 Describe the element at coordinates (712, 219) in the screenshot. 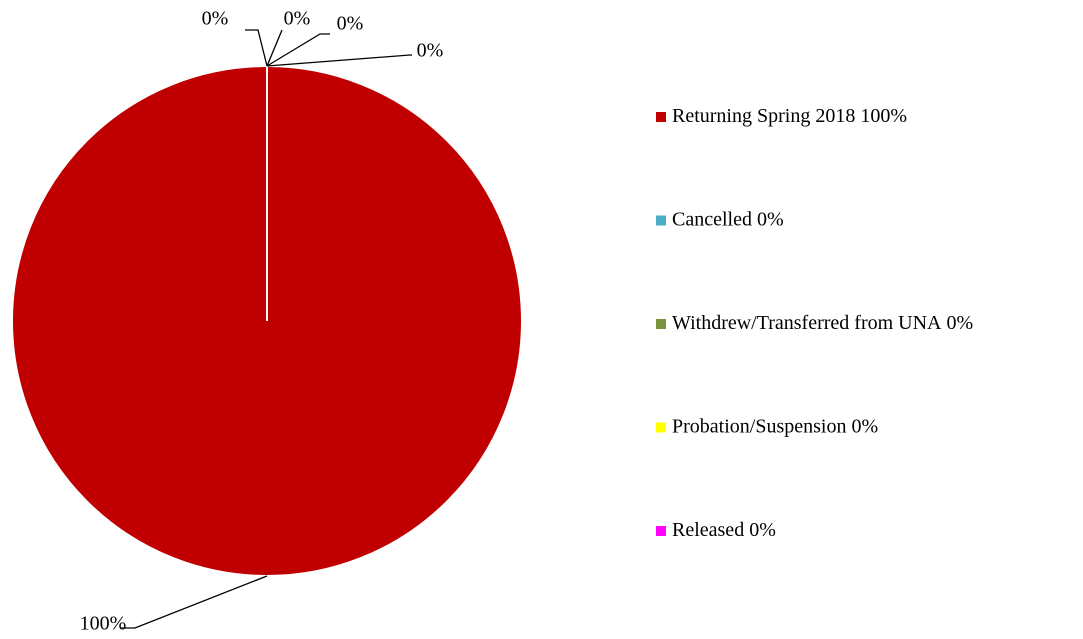

I see `legend-name: Cancelled` at that location.